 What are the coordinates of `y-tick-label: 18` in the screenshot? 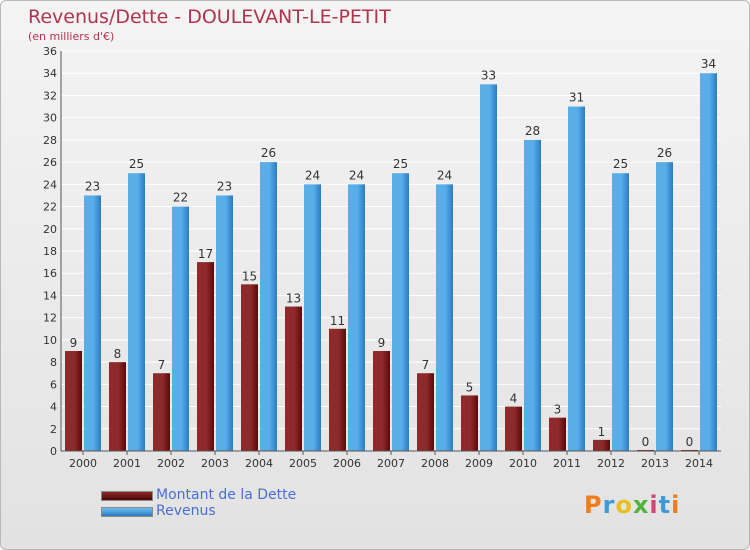 It's located at (50, 251).